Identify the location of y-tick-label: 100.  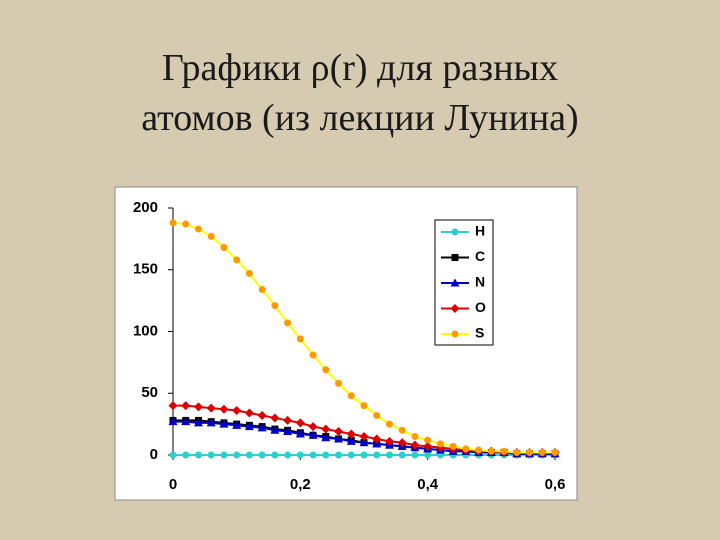
(145, 330).